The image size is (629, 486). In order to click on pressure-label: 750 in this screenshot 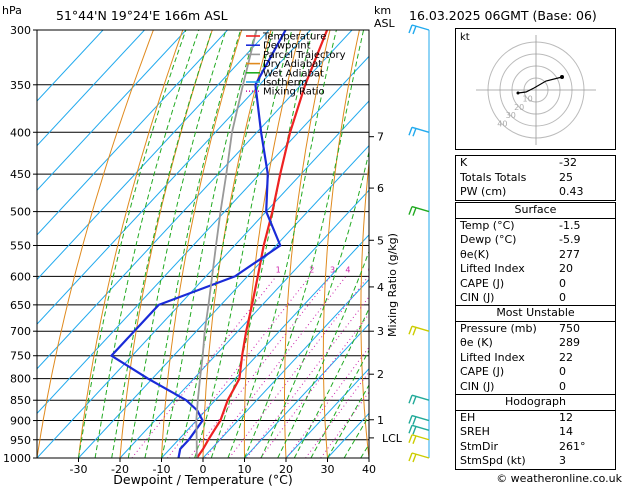, I will do `click(20, 356)`.